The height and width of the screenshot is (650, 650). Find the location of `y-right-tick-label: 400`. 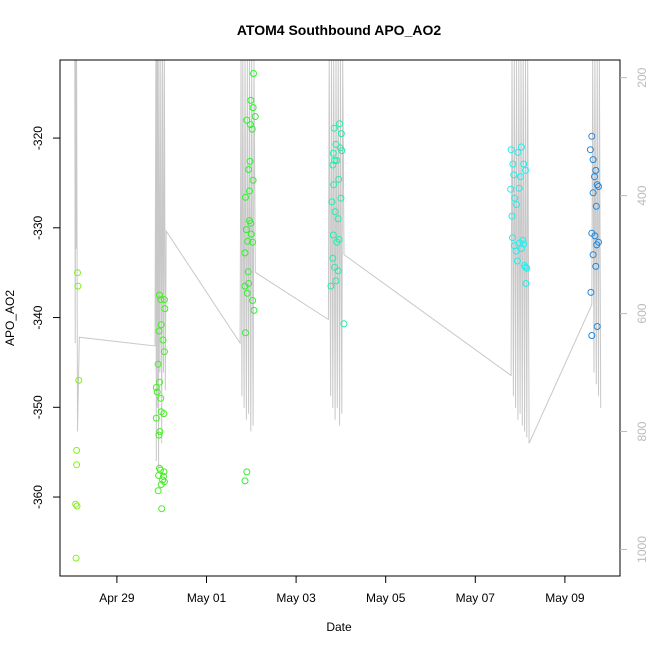

y-right-tick-label: 400 is located at coordinates (642, 195).